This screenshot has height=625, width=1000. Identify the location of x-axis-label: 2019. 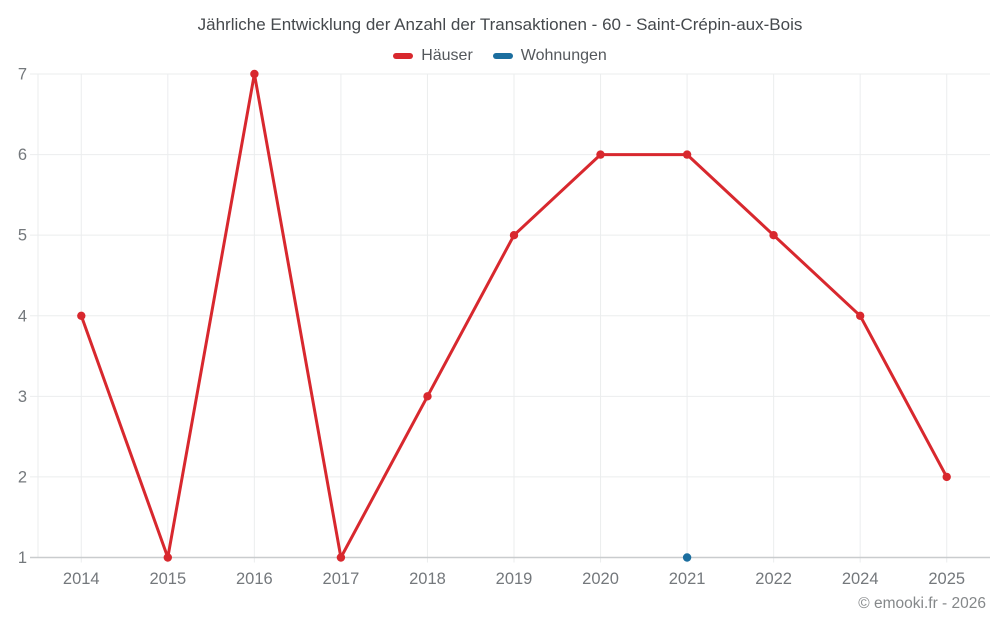
(514, 579).